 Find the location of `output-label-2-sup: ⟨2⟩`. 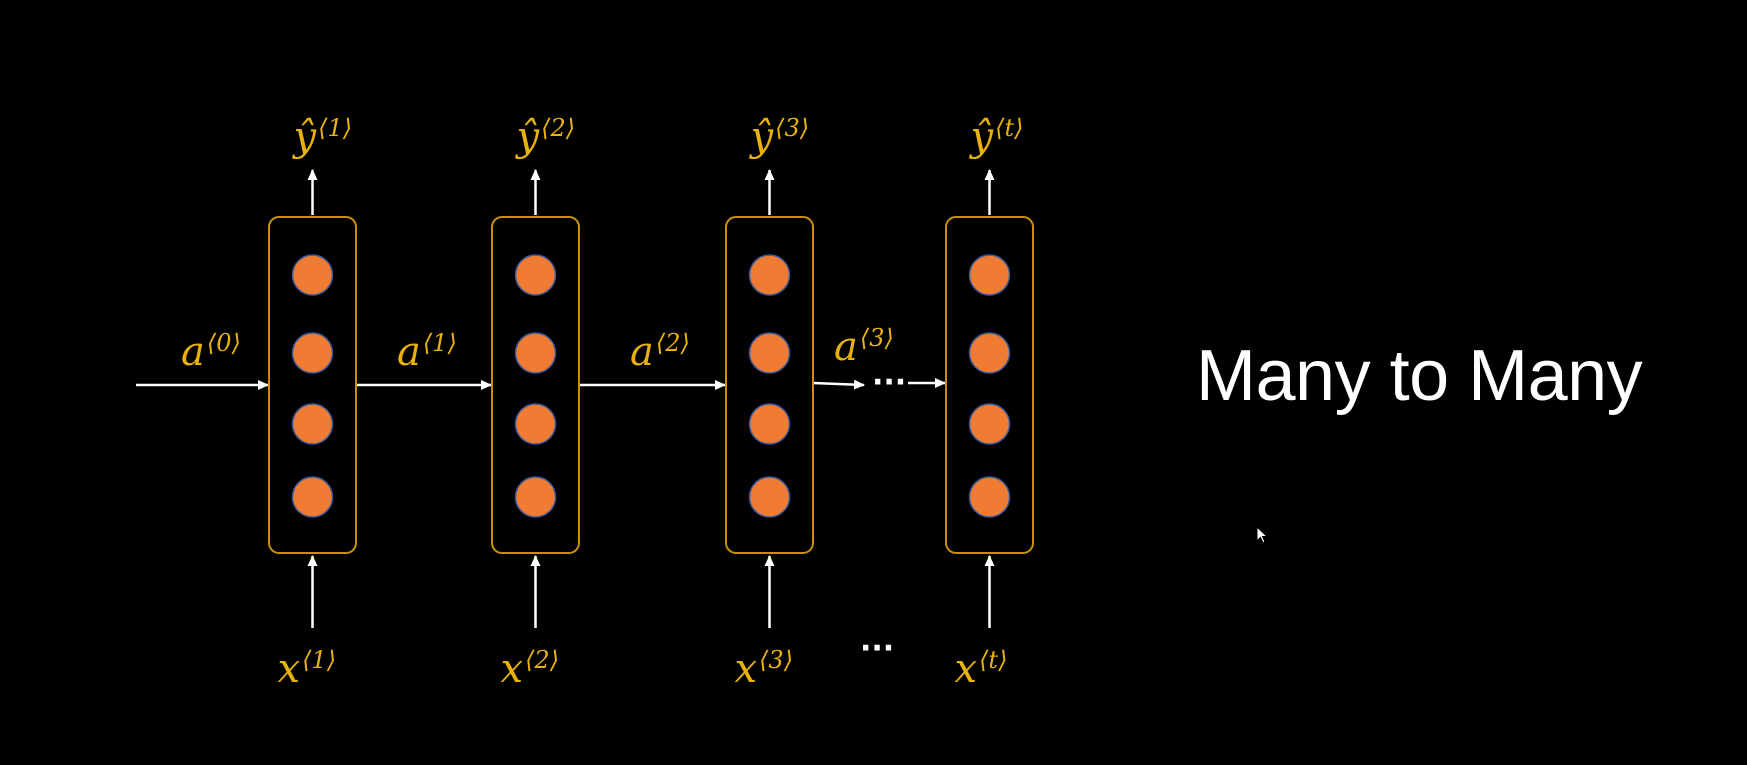

output-label-2-sup: ⟨2⟩ is located at coordinates (558, 128).